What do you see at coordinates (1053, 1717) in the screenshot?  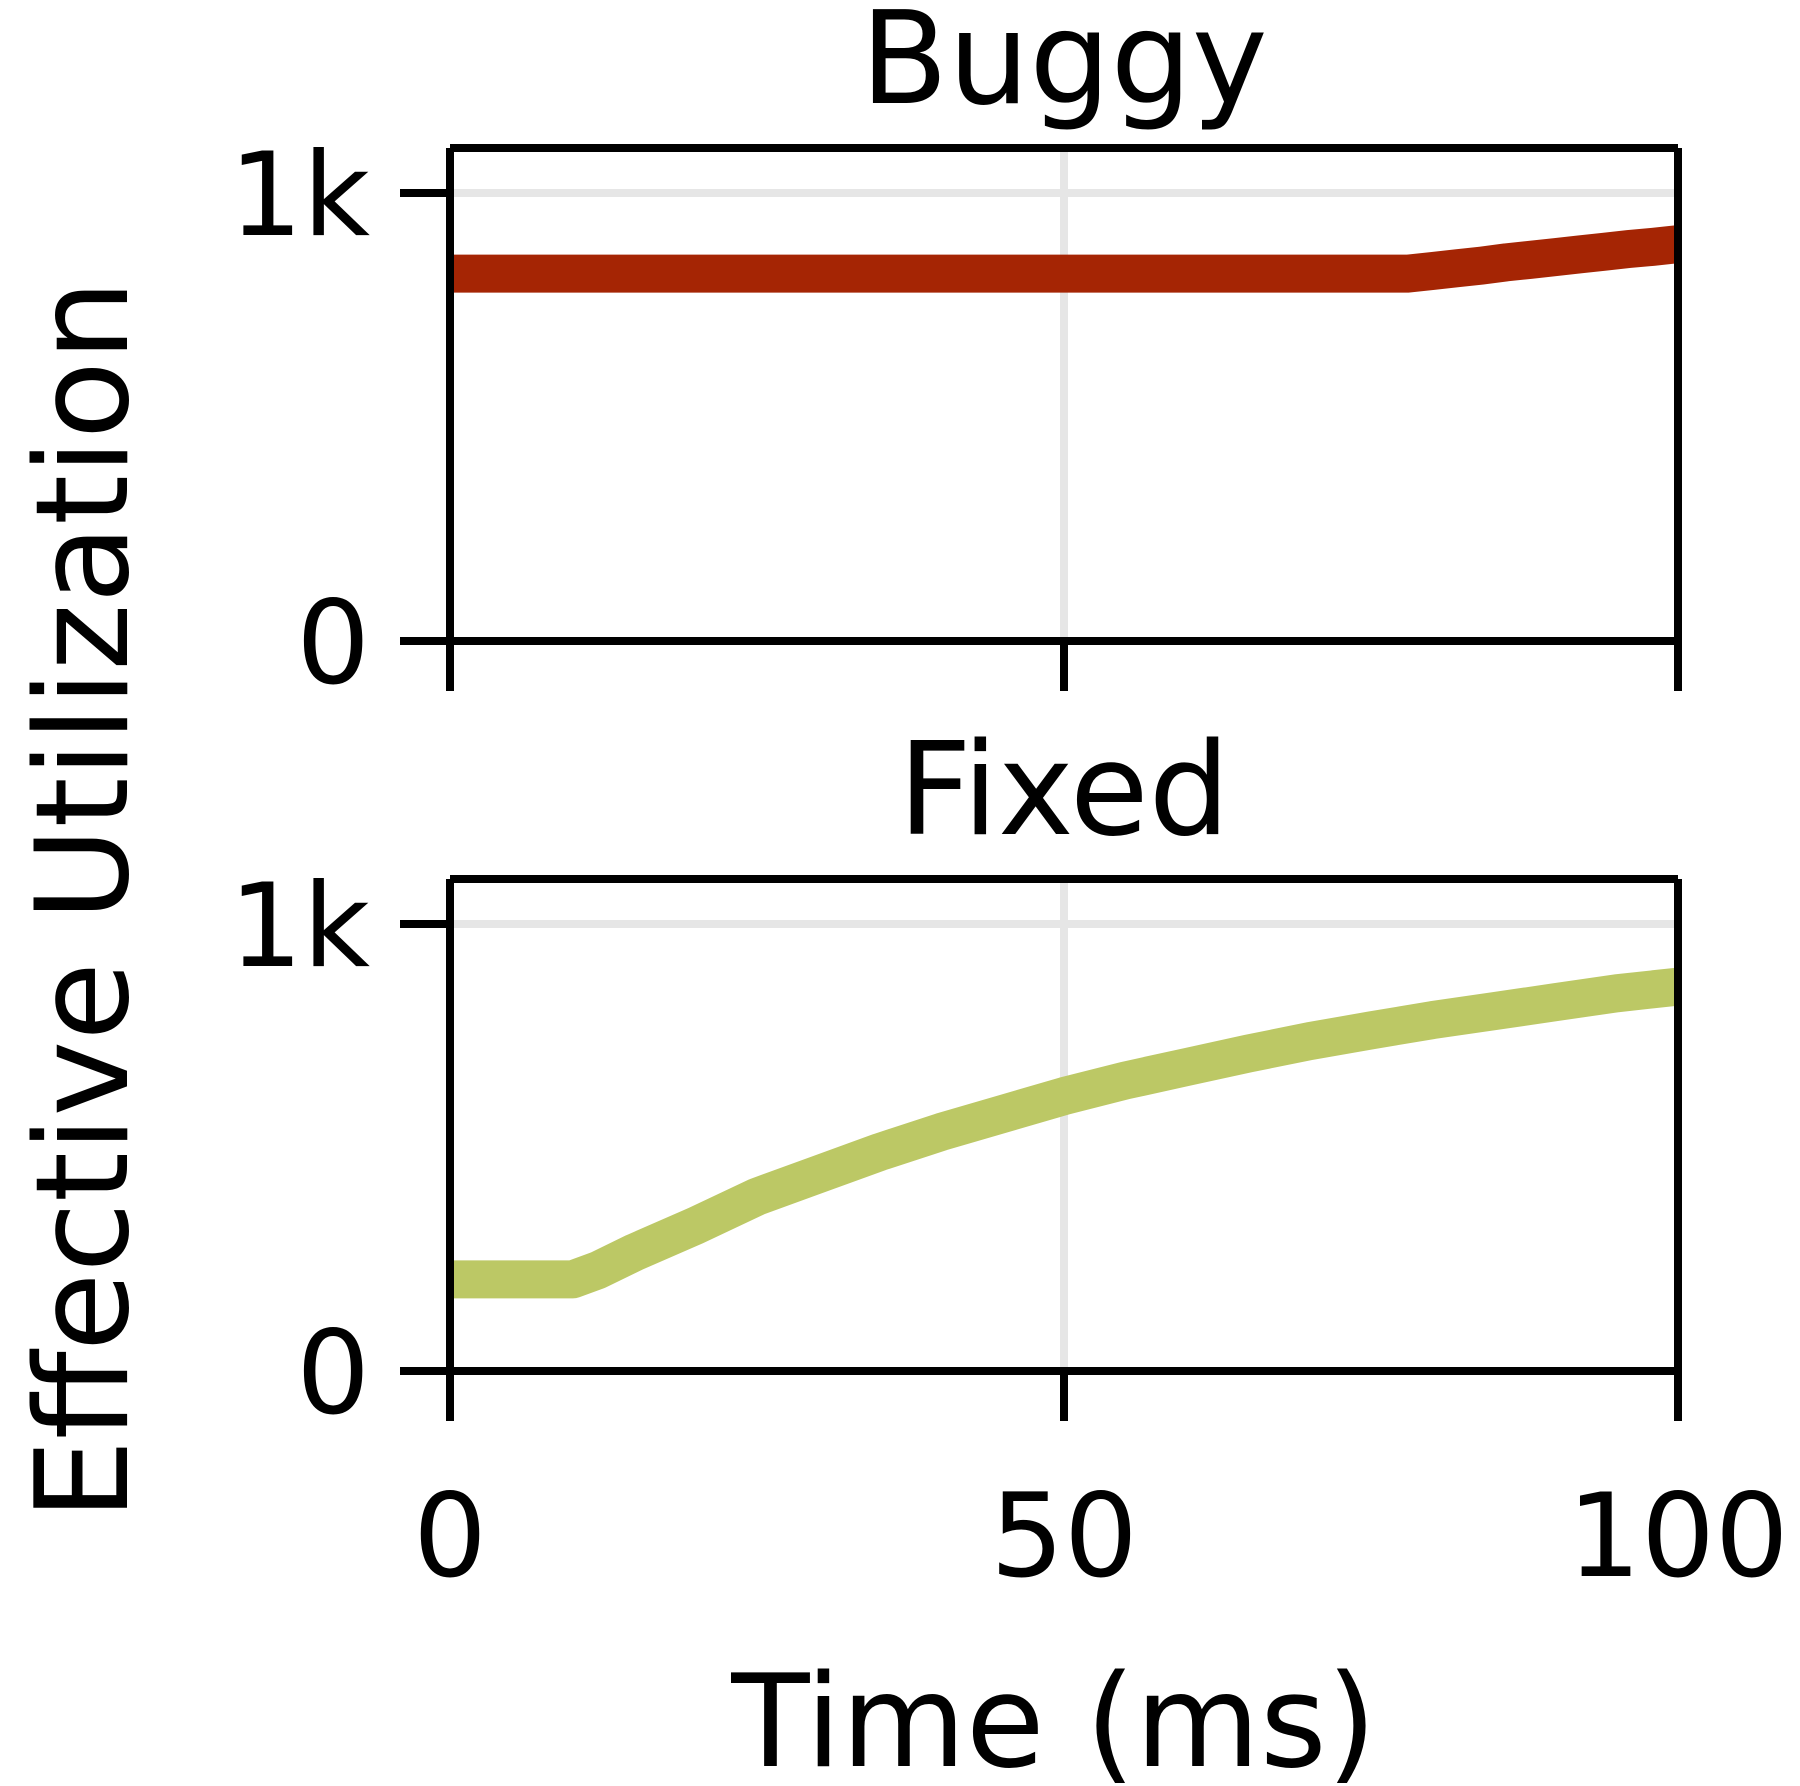 I see `x-axis-label: Time (ms)` at bounding box center [1053, 1717].